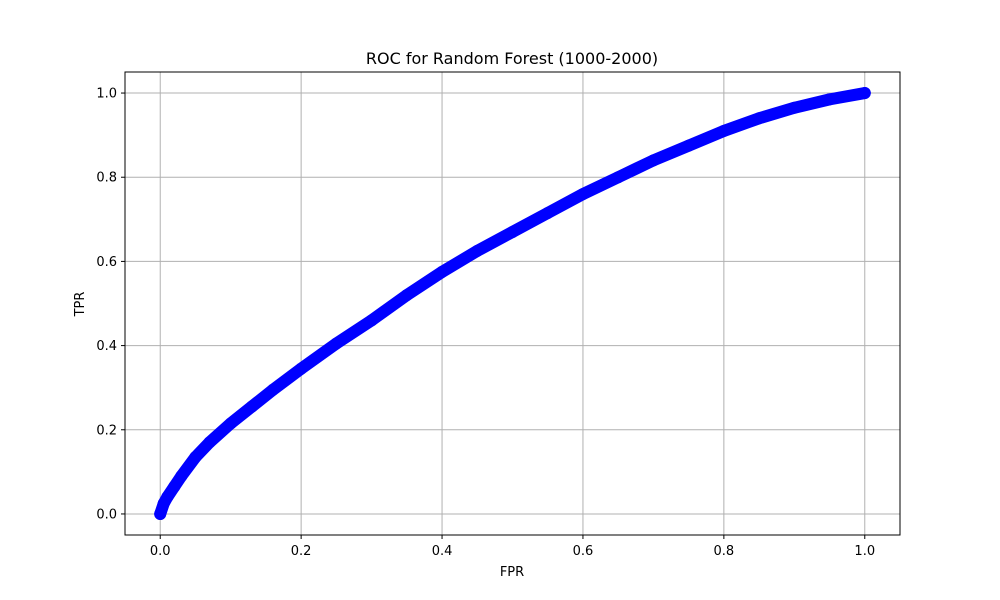  Describe the element at coordinates (80, 305) in the screenshot. I see `y-axis-label: TPR` at that location.